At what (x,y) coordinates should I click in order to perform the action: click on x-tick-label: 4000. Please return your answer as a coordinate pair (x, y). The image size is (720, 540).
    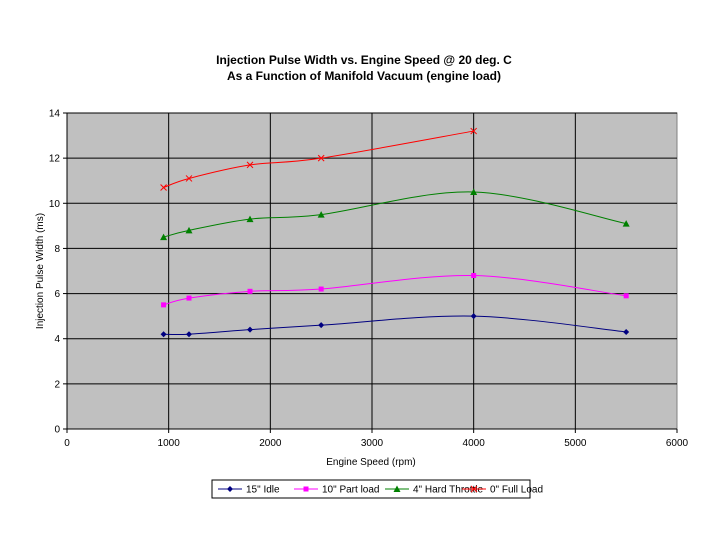
    Looking at the image, I should click on (474, 443).